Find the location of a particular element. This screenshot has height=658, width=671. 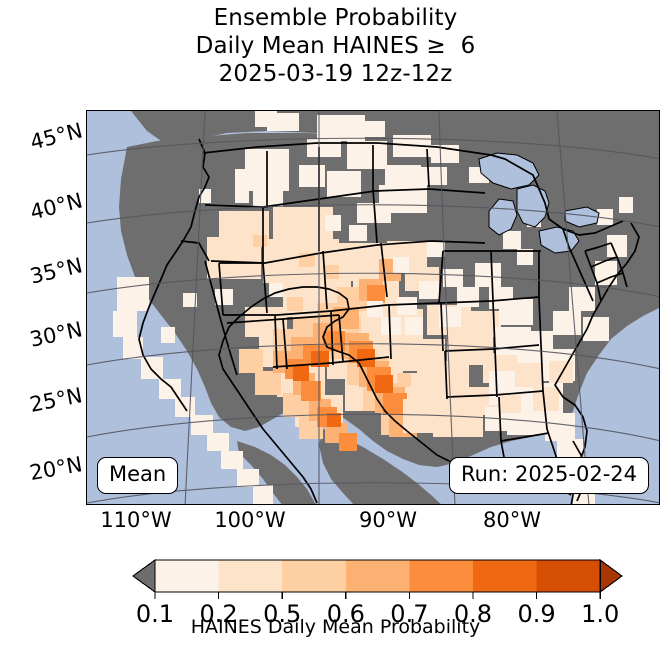

colorbar-label: HAINES Daily Mean Probability is located at coordinates (335, 627).